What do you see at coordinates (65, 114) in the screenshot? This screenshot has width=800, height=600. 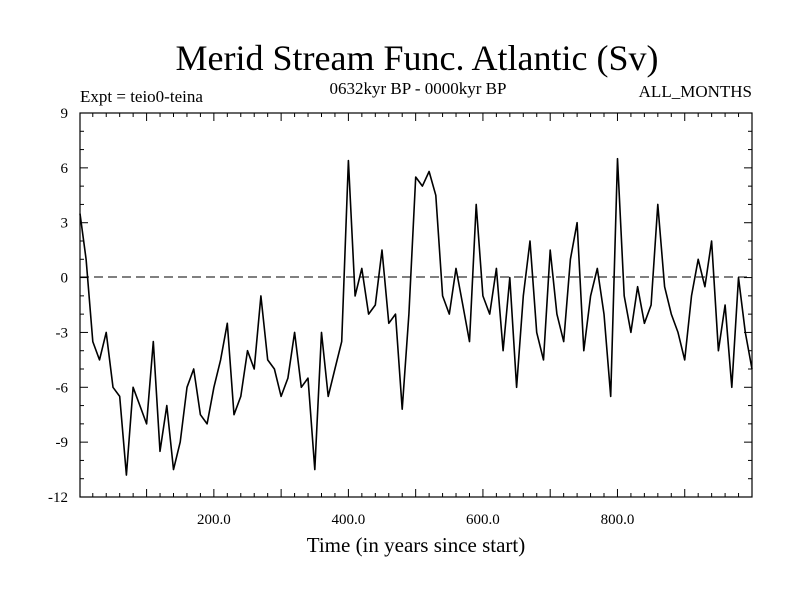 I see `y-tick-label: 9` at bounding box center [65, 114].